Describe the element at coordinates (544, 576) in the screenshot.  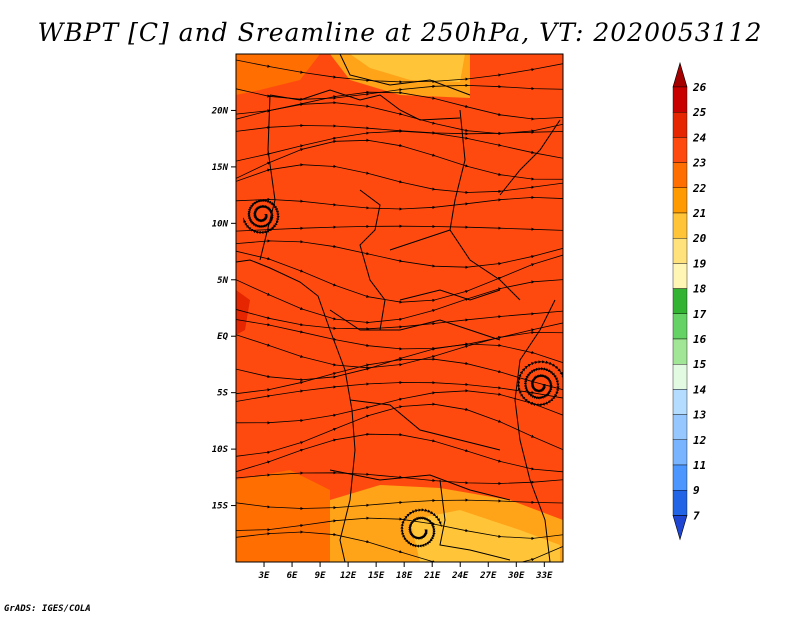
I see `lon-tick-label: 33E` at that location.